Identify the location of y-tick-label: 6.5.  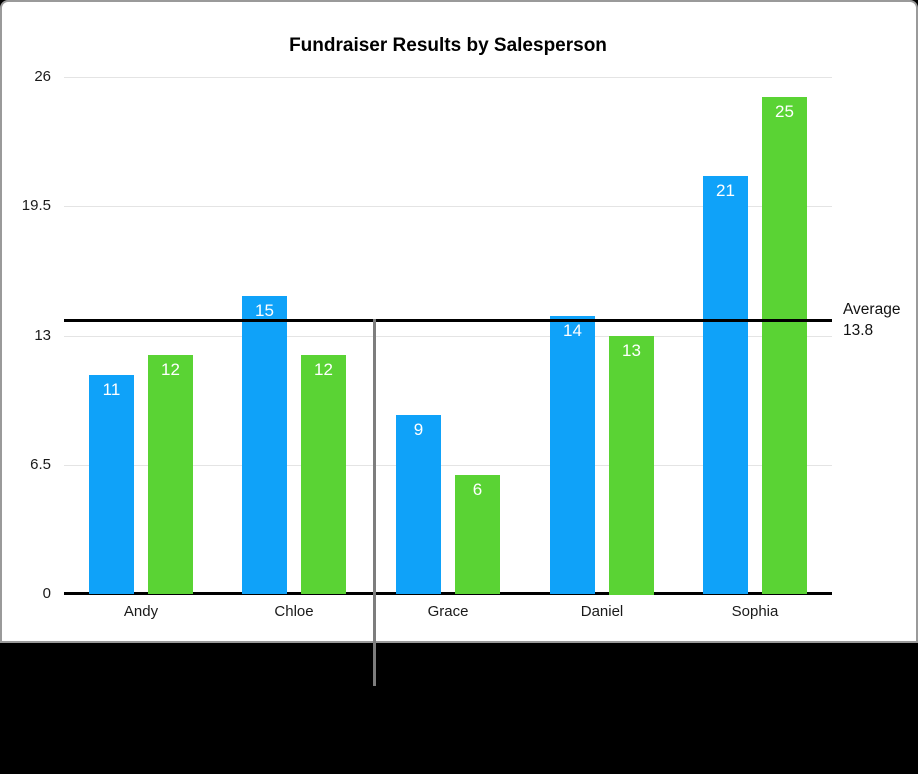
(40, 464).